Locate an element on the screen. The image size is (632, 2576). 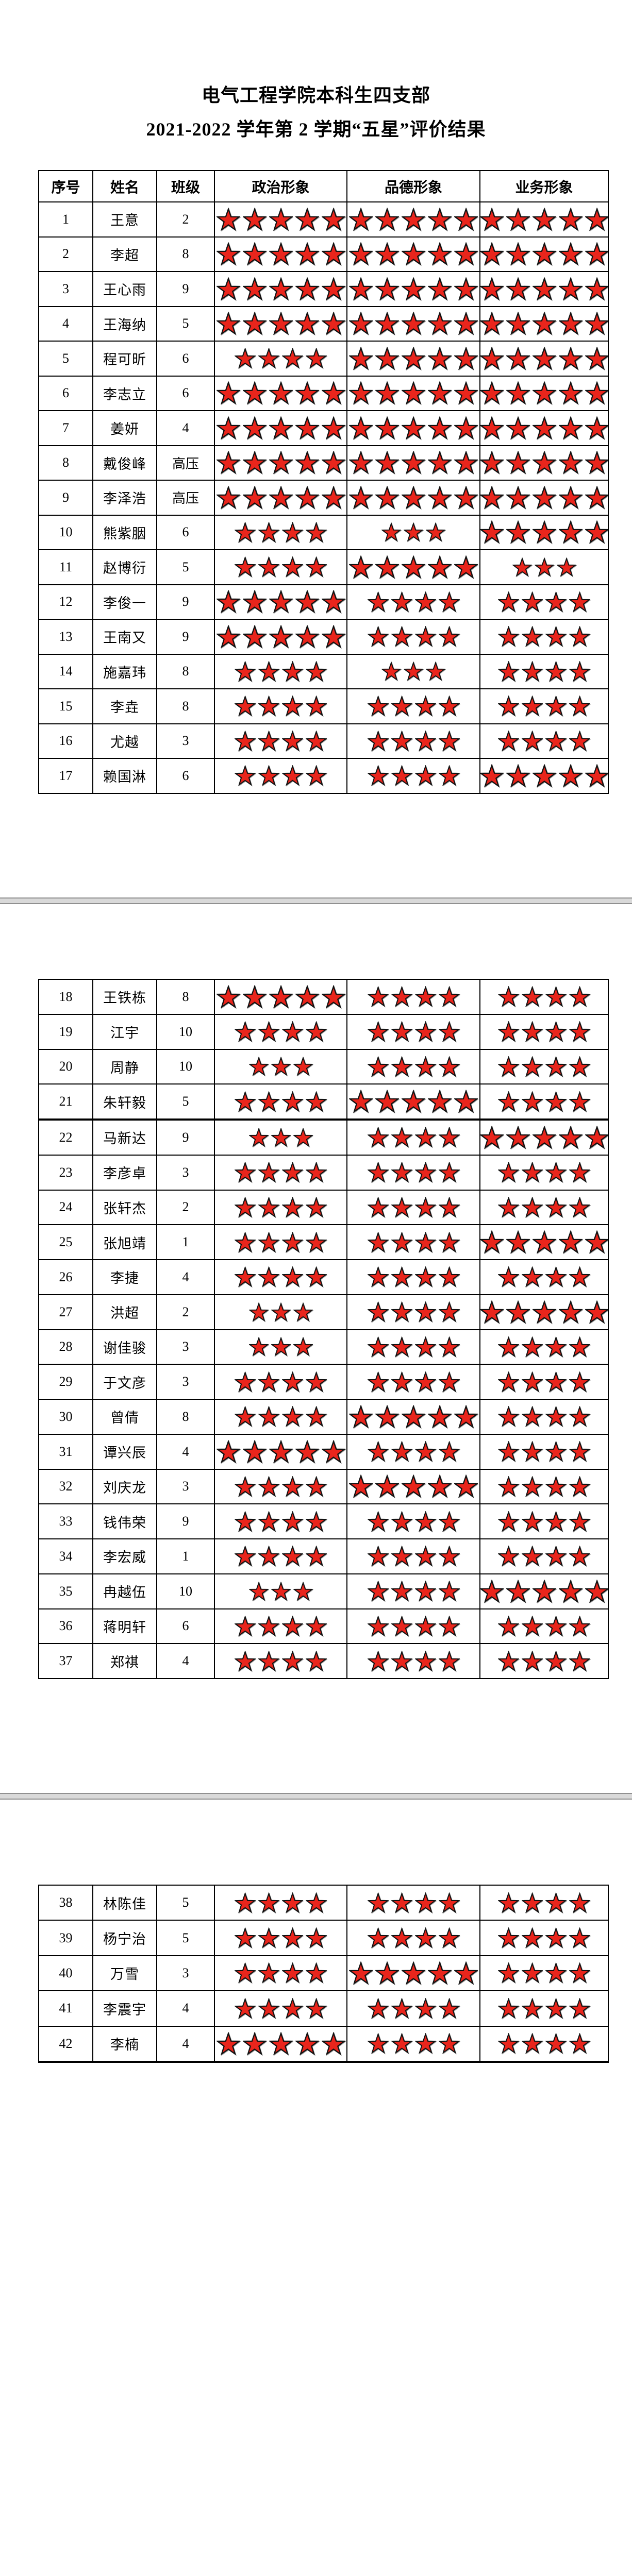
serial-cell: 5 is located at coordinates (65, 359).